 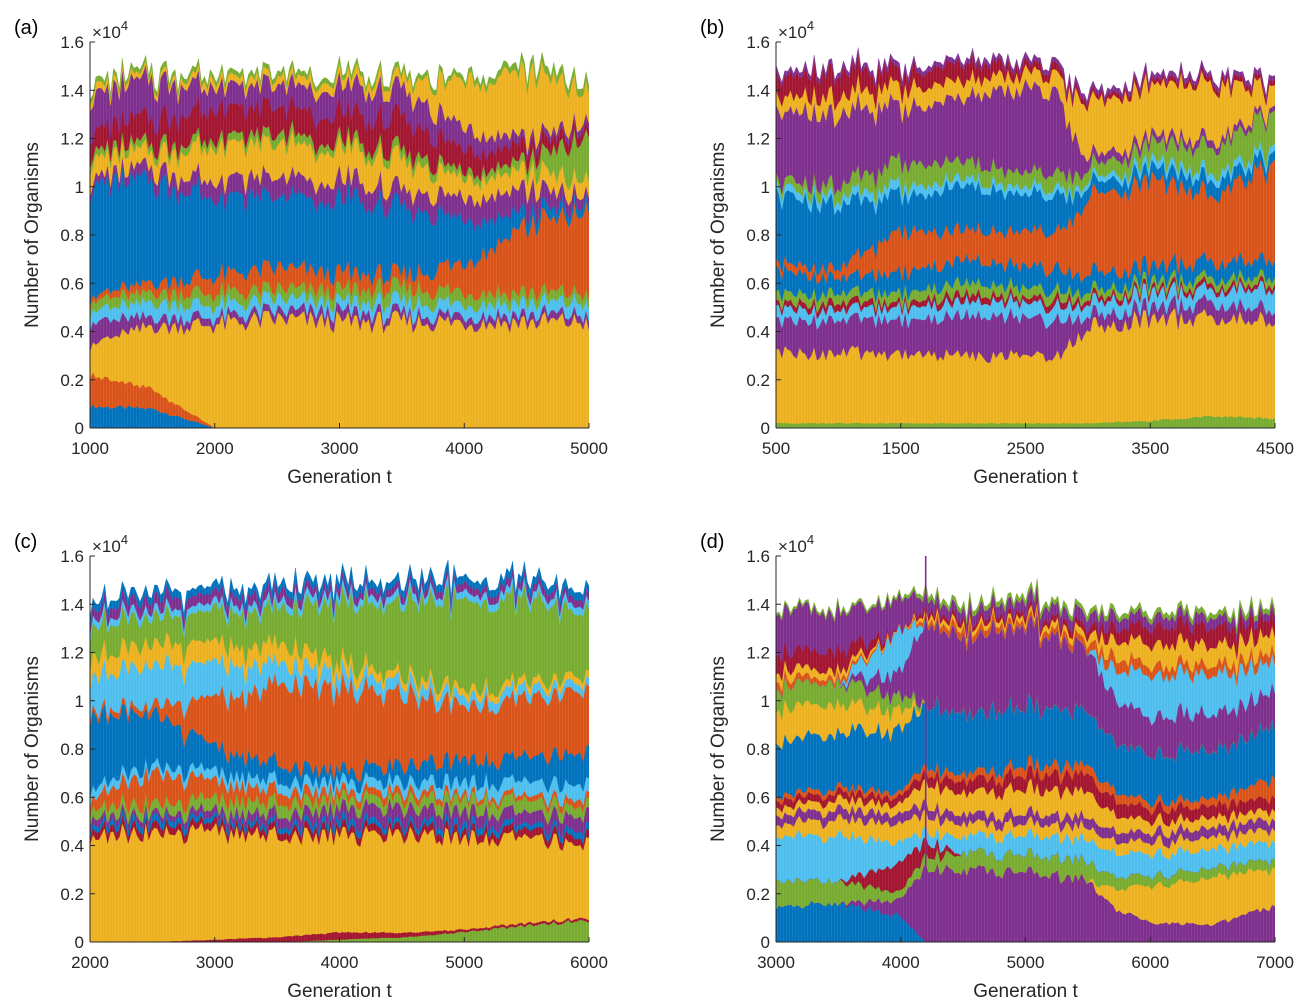 What do you see at coordinates (25, 542) in the screenshot?
I see `panel-label: (c)` at bounding box center [25, 542].